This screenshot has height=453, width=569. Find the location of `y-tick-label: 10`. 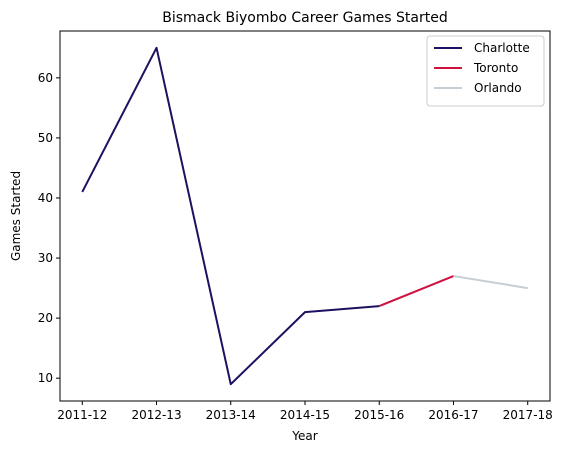

y-tick-label: 10 is located at coordinates (45, 378).